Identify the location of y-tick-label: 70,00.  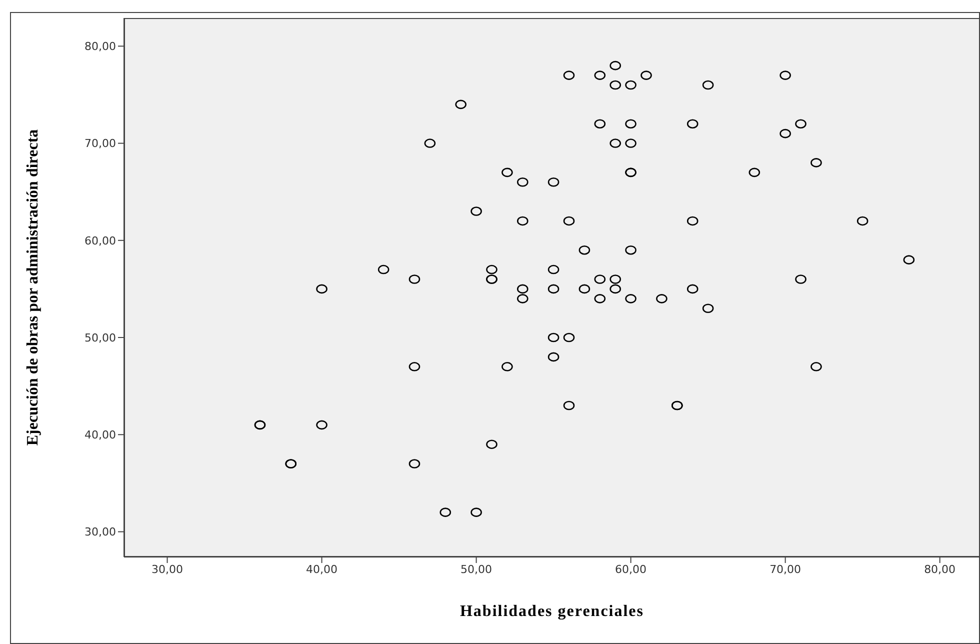
(100, 143).